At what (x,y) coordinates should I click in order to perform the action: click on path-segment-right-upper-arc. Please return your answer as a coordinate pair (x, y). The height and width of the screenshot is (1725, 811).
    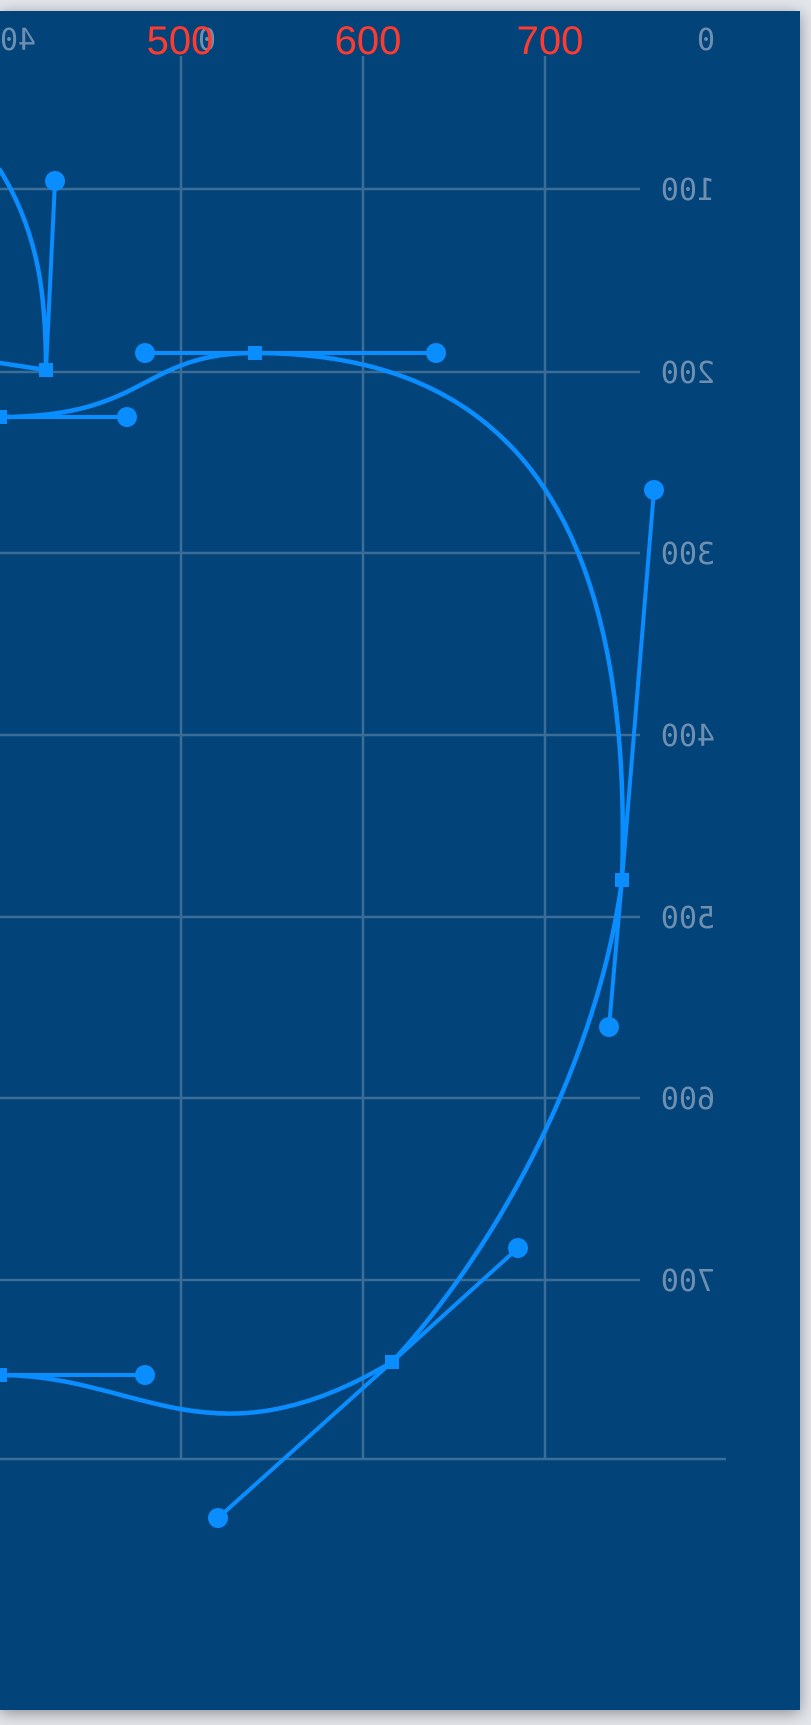
    Looking at the image, I should click on (439, 616).